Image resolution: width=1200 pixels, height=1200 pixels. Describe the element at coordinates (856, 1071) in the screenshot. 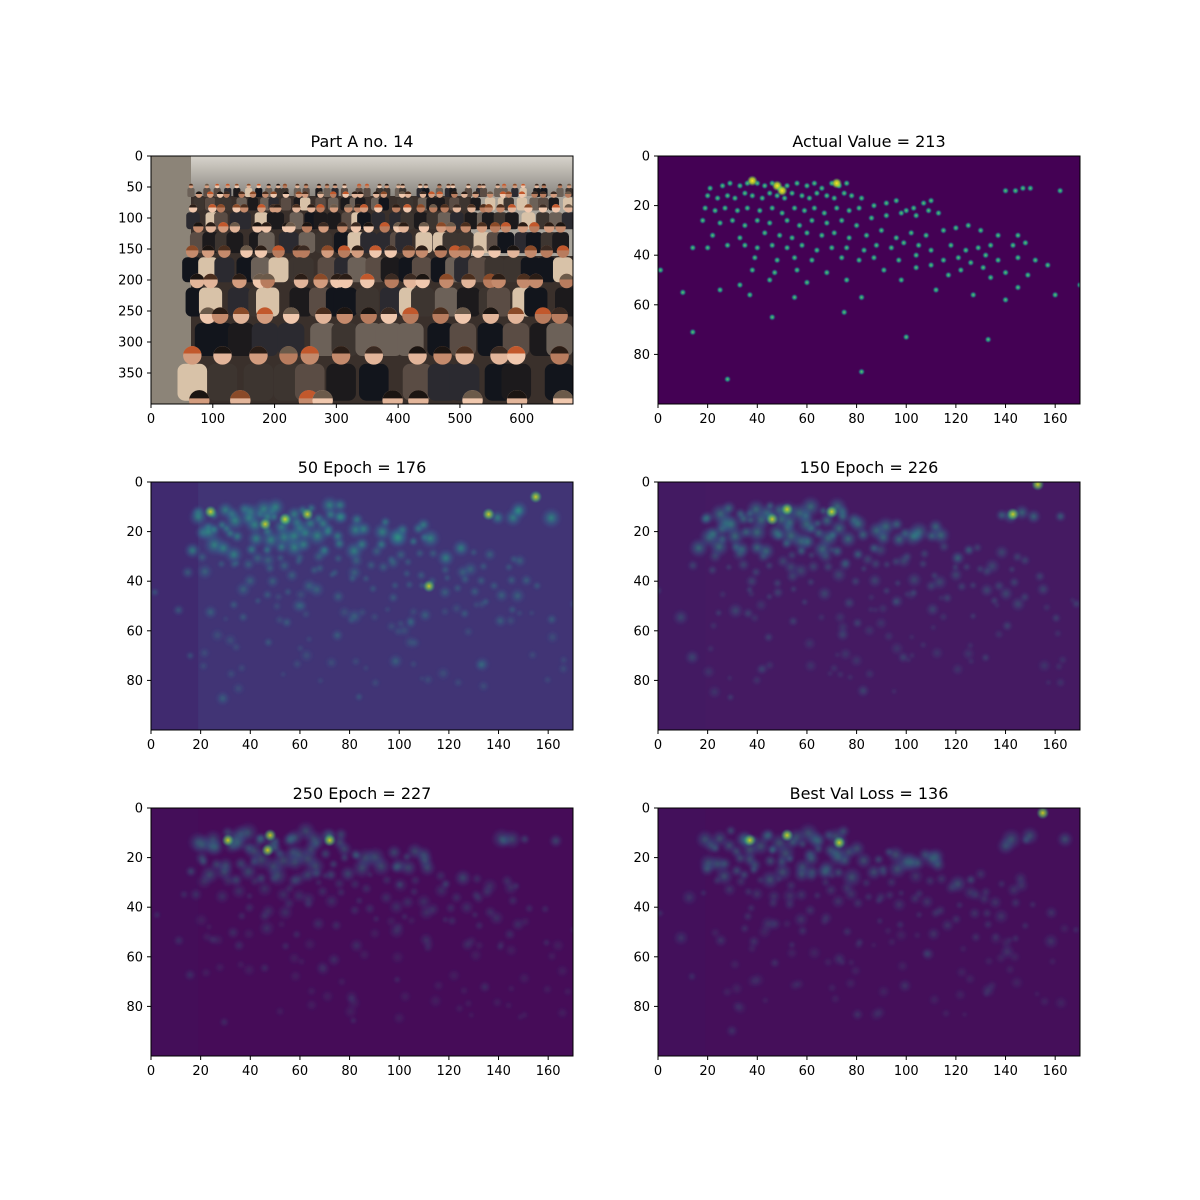

I see `x-tick-label: 80` at that location.